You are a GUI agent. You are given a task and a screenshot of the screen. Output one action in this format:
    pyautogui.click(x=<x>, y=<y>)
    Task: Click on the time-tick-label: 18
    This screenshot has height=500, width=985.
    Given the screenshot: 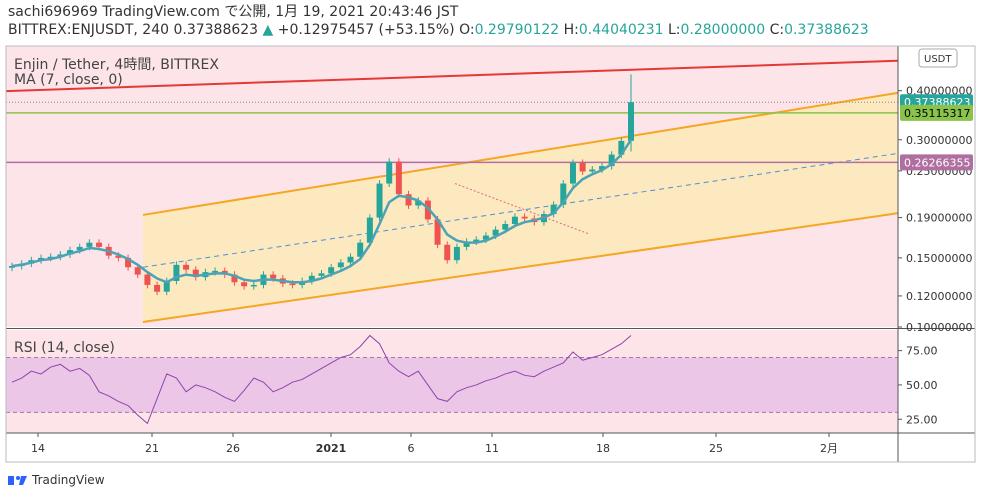 What is the action you would take?
    pyautogui.click(x=603, y=448)
    